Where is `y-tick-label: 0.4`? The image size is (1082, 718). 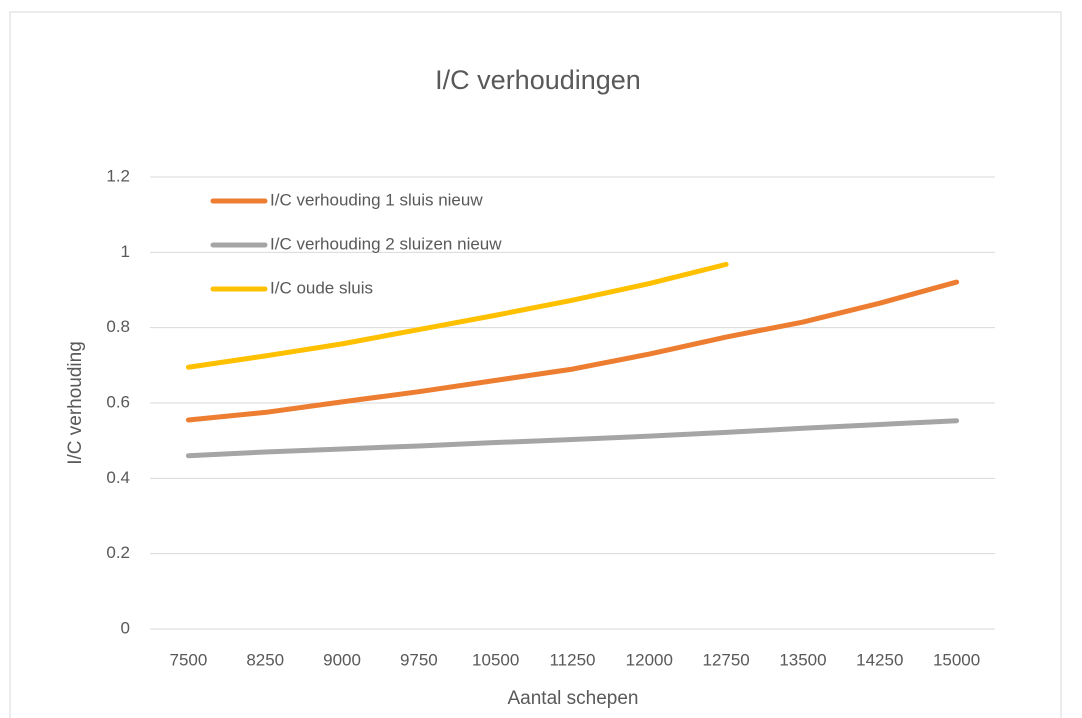
y-tick-label: 0.4 is located at coordinates (118, 477).